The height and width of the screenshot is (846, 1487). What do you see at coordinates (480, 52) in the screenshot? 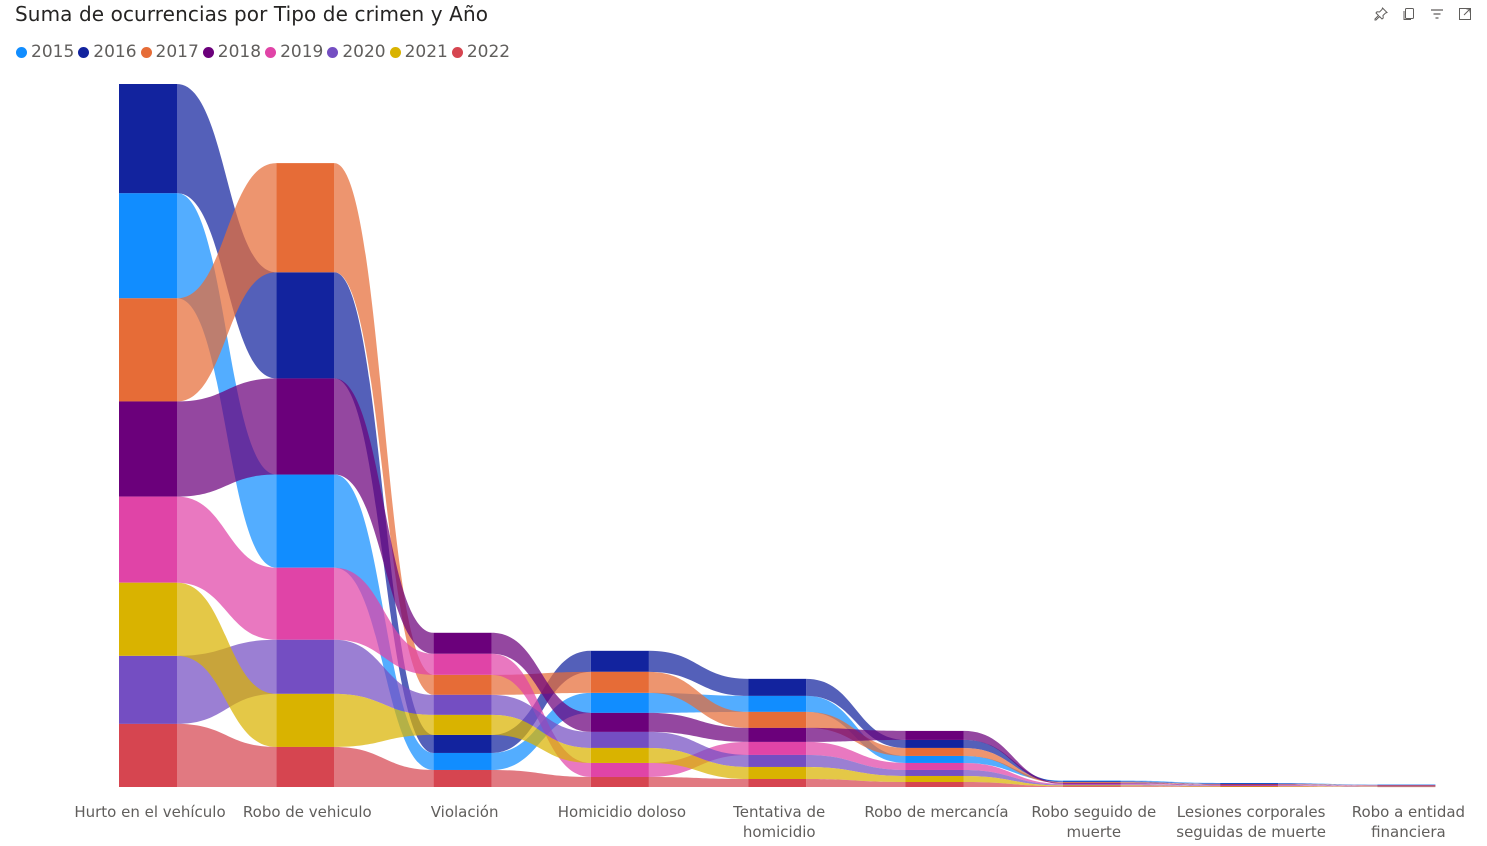
I see `legend-item-2022: 2022` at bounding box center [480, 52].